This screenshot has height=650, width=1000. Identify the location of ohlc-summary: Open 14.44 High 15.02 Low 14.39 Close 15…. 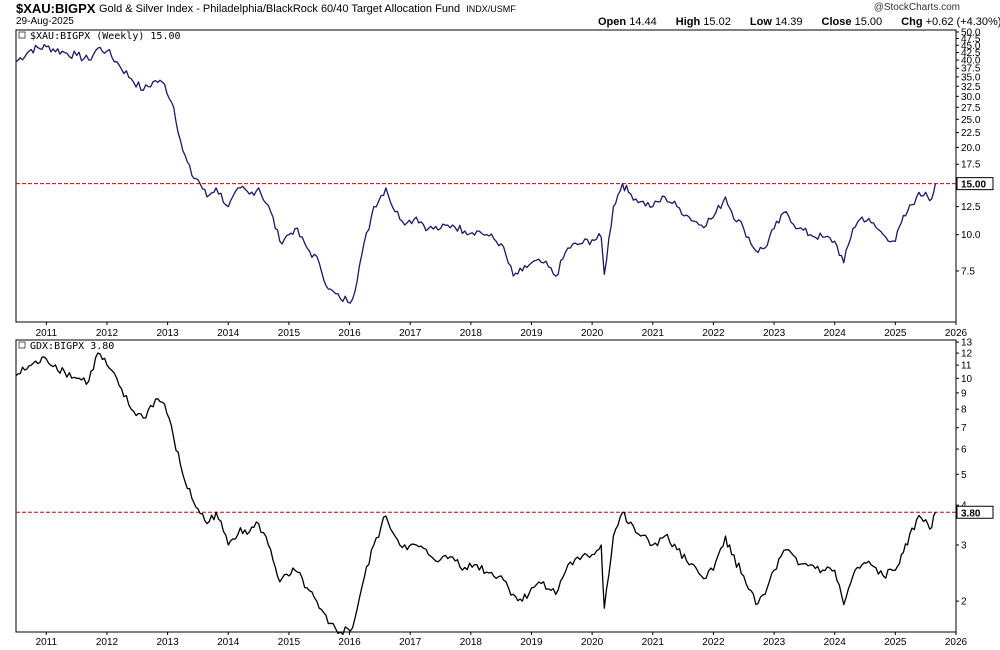
(799, 22).